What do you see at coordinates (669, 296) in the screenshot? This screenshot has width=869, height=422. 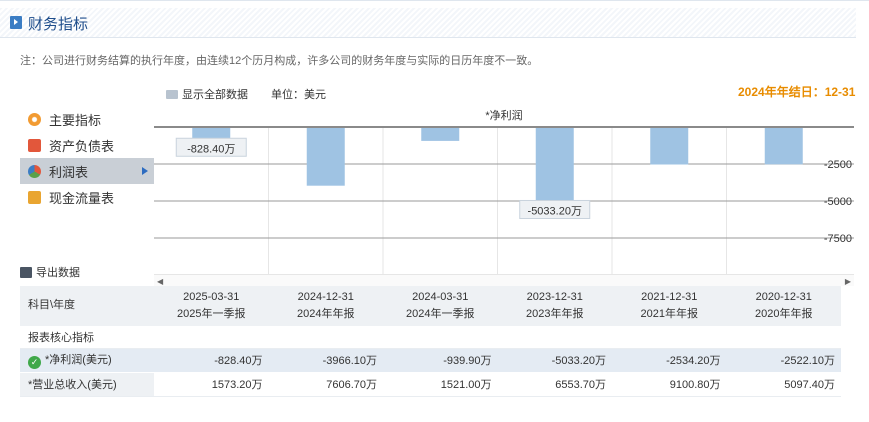 I see `column-date: 2021-12-31` at bounding box center [669, 296].